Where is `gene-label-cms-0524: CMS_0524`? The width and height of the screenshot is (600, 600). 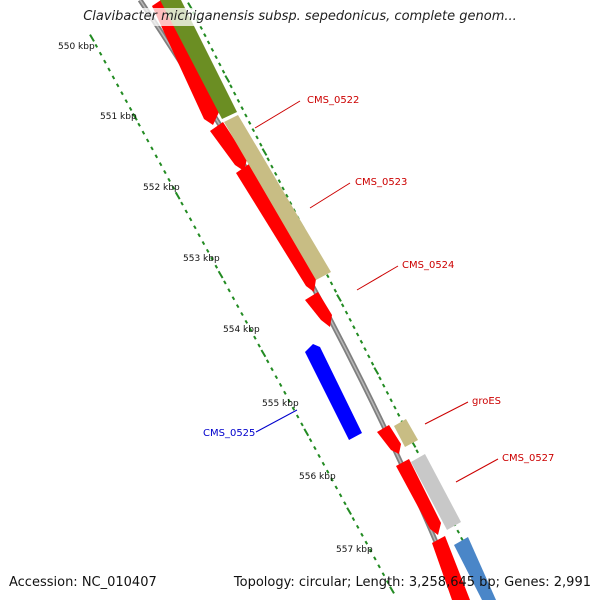 gene-label-cms-0524: CMS_0524 is located at coordinates (428, 265).